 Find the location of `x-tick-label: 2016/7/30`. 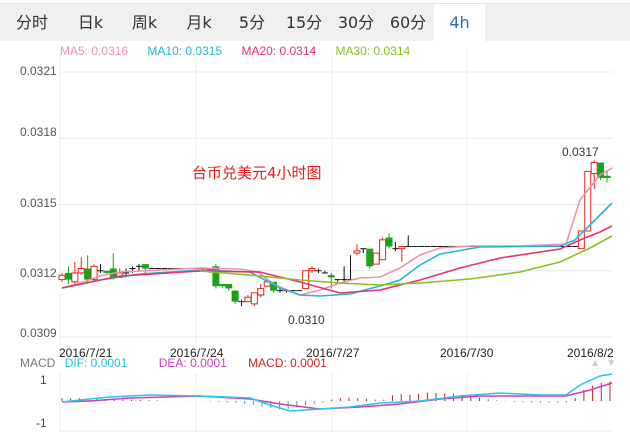

x-tick-label: 2016/7/30 is located at coordinates (467, 353).